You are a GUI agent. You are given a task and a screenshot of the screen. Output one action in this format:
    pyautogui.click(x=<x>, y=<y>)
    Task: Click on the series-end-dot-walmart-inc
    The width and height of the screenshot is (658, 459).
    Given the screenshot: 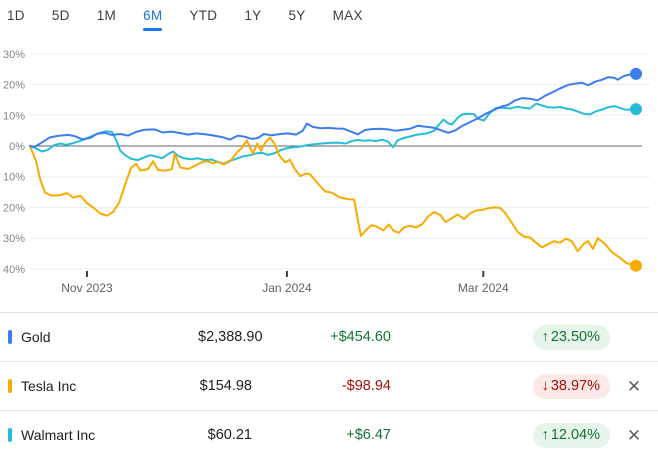 What is the action you would take?
    pyautogui.click(x=636, y=109)
    